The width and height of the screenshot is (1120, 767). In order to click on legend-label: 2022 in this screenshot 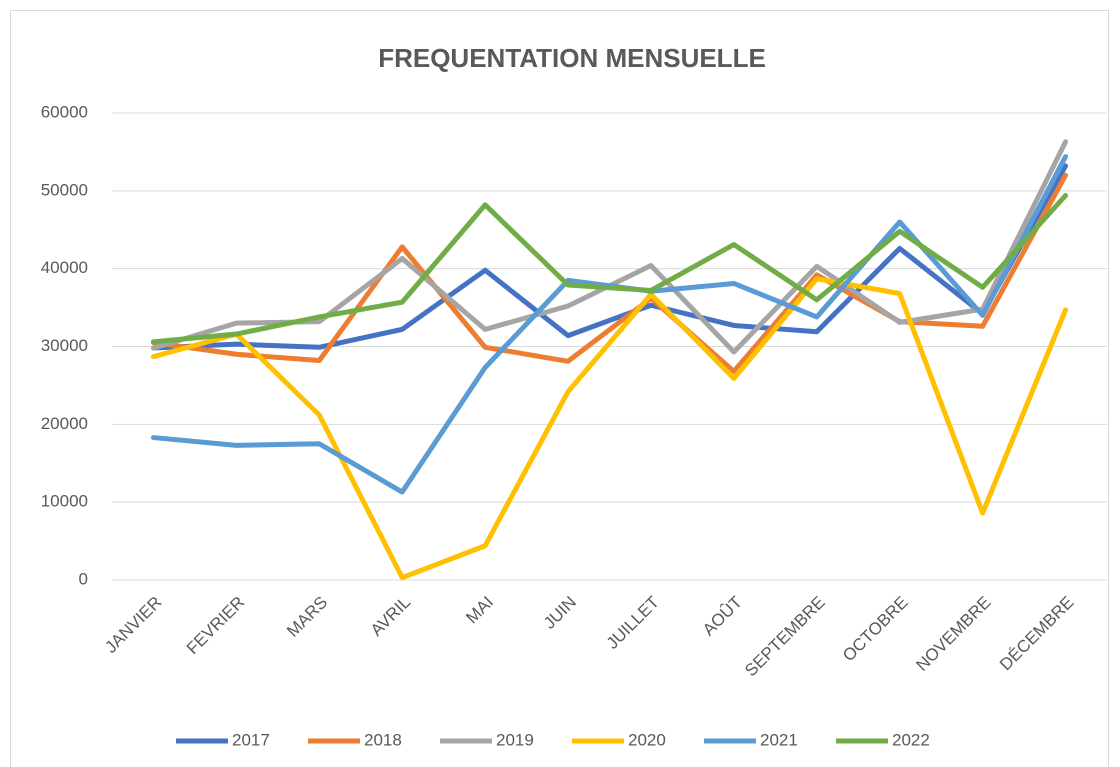, I will do `click(911, 739)`.